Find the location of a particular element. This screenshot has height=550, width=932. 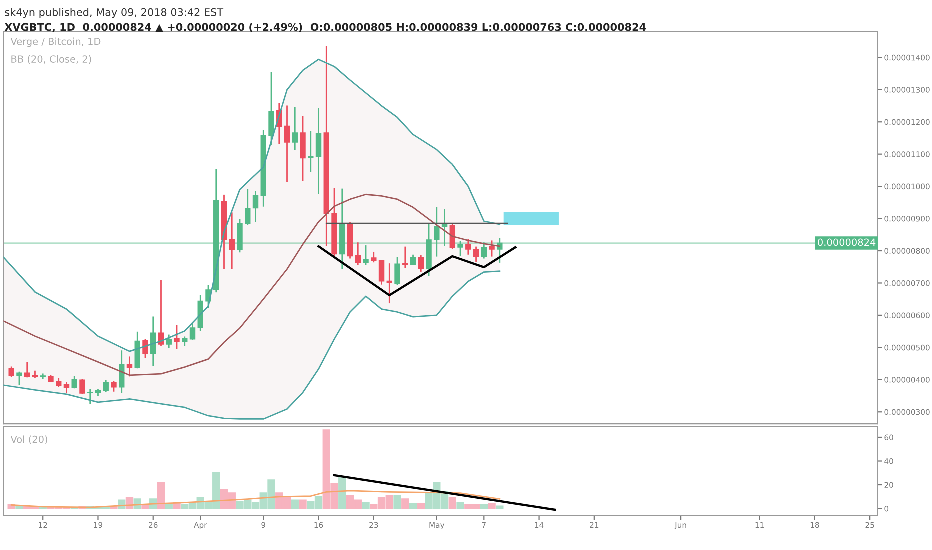

annotation: BB (20, Close, 2) is located at coordinates (52, 59).